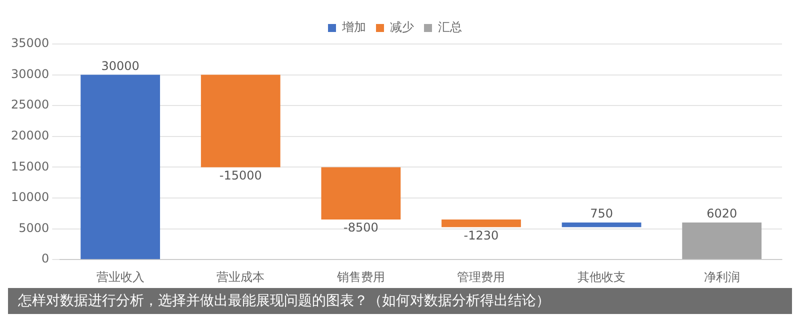 This screenshot has width=800, height=322. Describe the element at coordinates (240, 175) in the screenshot. I see `data-label: -15000` at that location.